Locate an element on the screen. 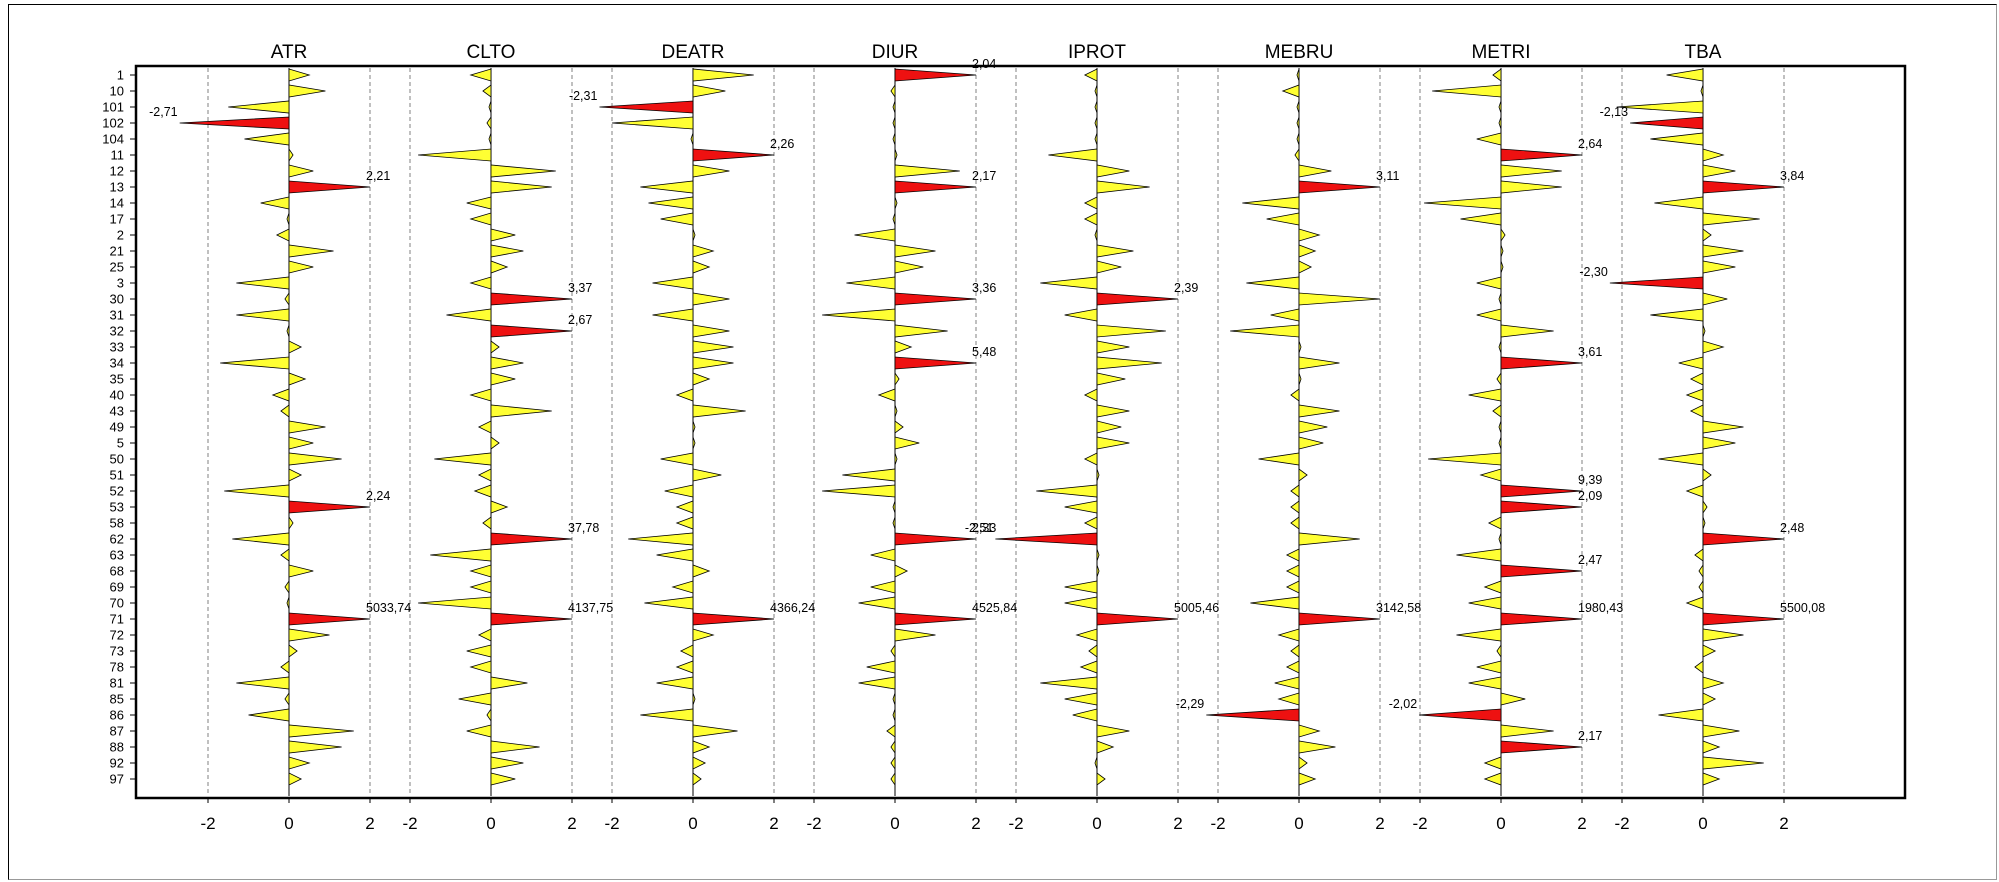 Image resolution: width=1999 pixels, height=882 pixels. row-label-34: 34 is located at coordinates (117, 363).